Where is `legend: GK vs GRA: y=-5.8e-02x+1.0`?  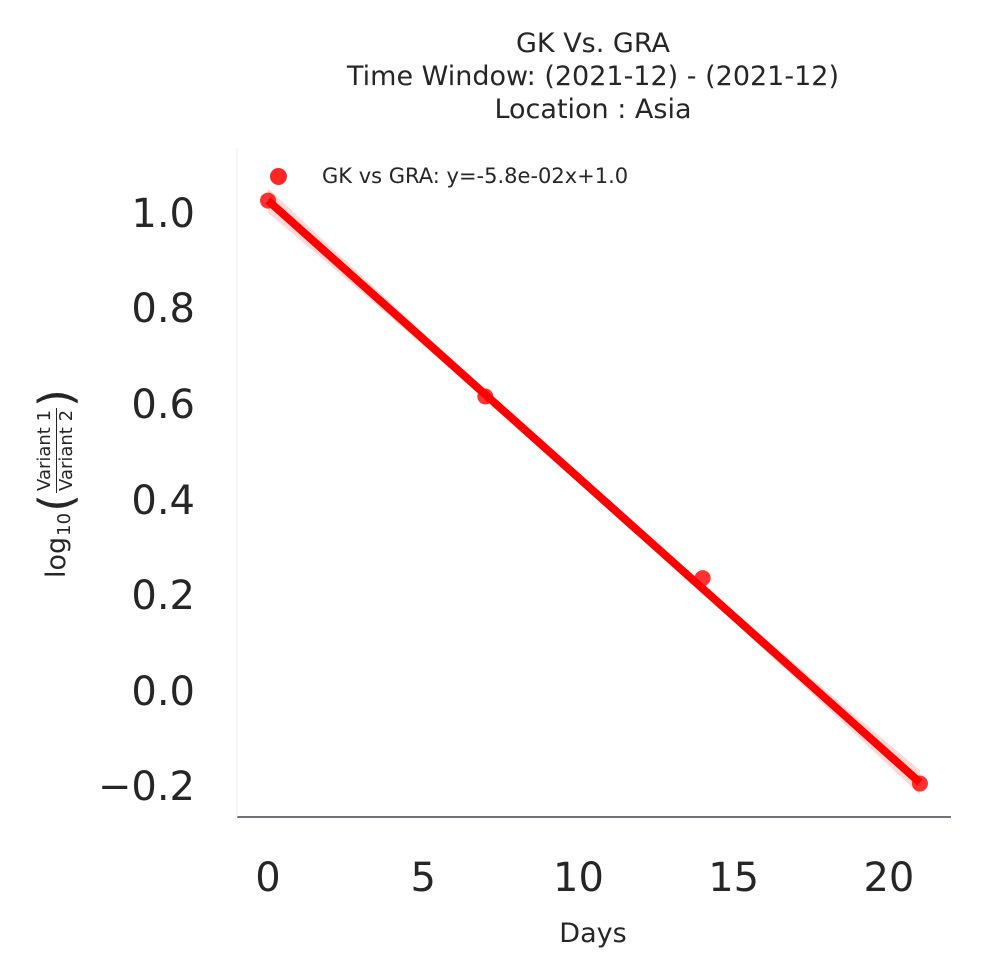 legend: GK vs GRA: y=-5.8e-02x+1.0 is located at coordinates (447, 176).